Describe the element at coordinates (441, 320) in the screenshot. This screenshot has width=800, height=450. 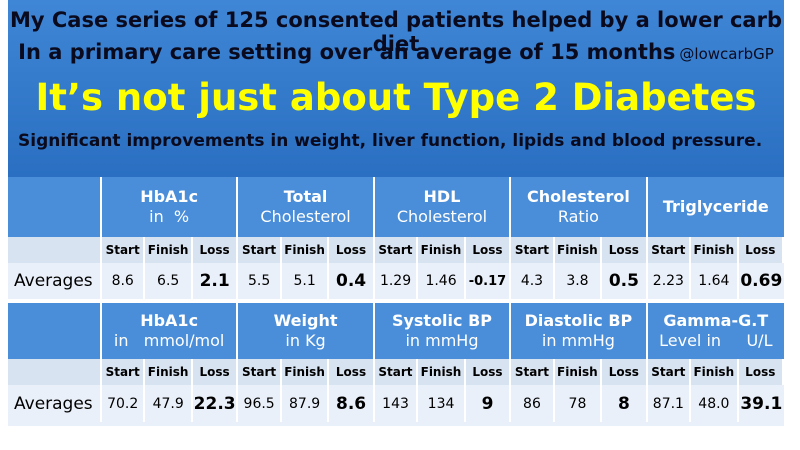
I see `metric-name: Systolic BP` at that location.